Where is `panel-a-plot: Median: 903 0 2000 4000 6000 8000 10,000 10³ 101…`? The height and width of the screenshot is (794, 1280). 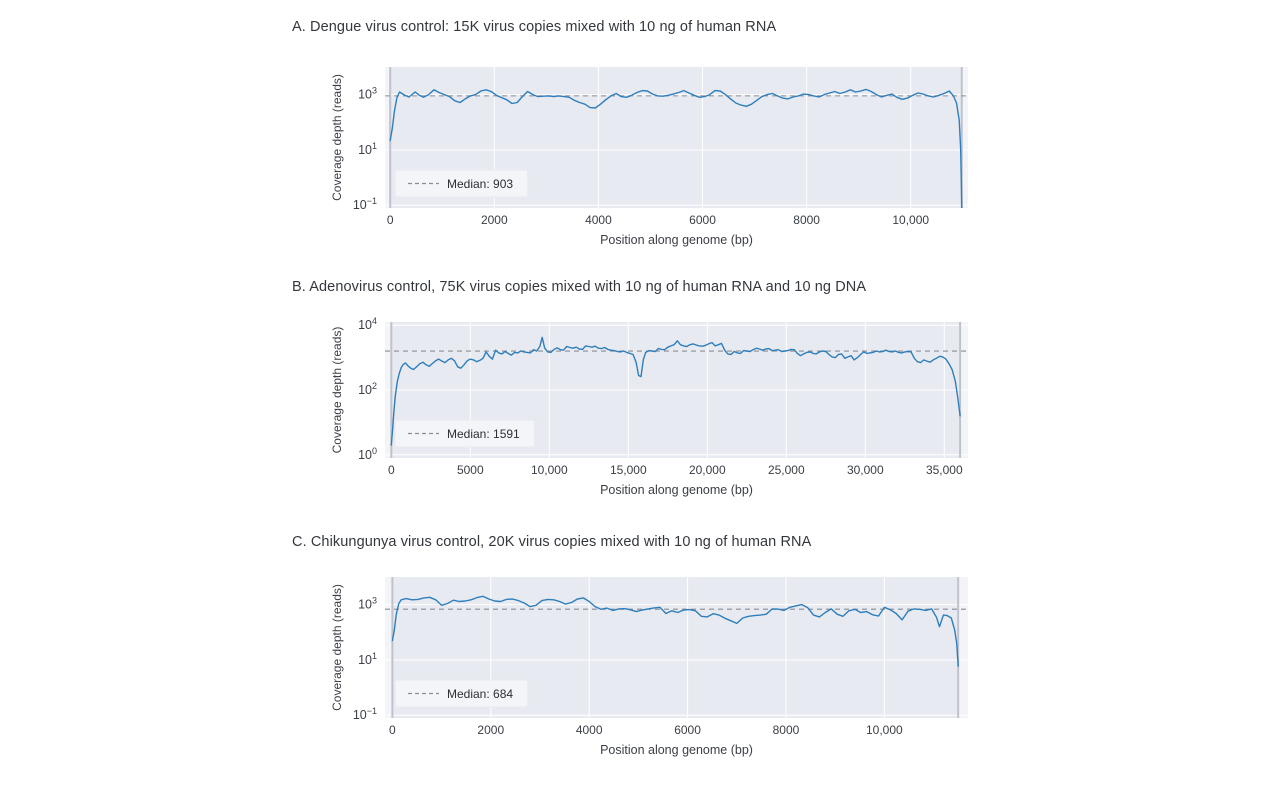
panel-a-plot: Median: 903 0 2000 4000 6000 8000 10,000 10³ 101… is located at coordinates (649, 157).